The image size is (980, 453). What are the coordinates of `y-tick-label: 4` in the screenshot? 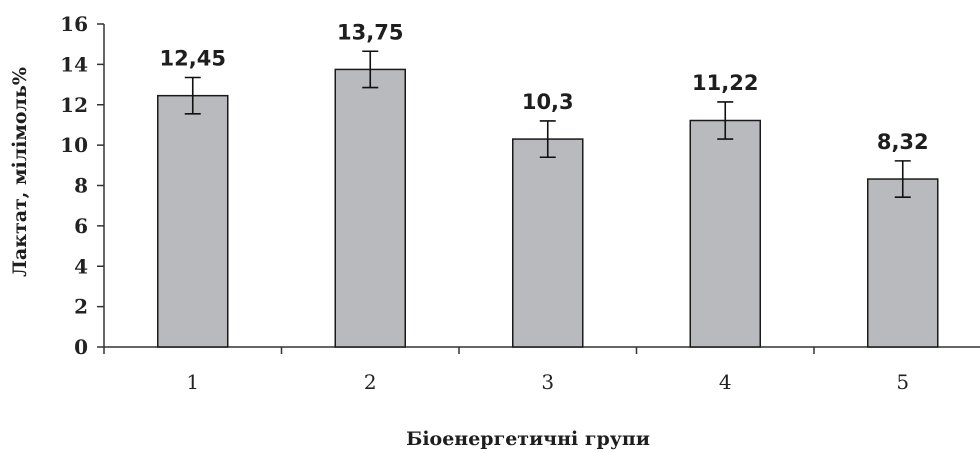 It's located at (81, 266).